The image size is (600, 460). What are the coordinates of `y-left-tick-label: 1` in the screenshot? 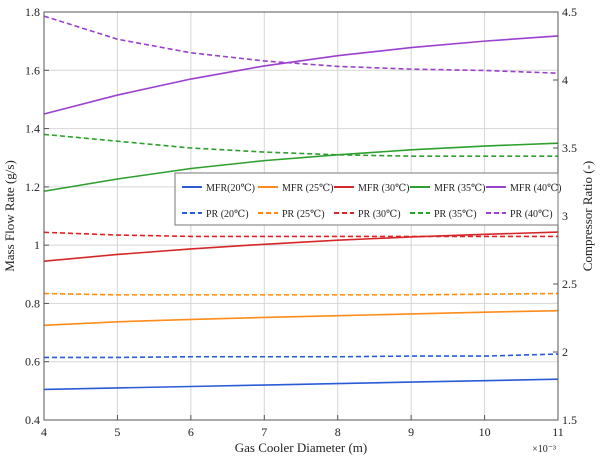 It's located at (37, 245).